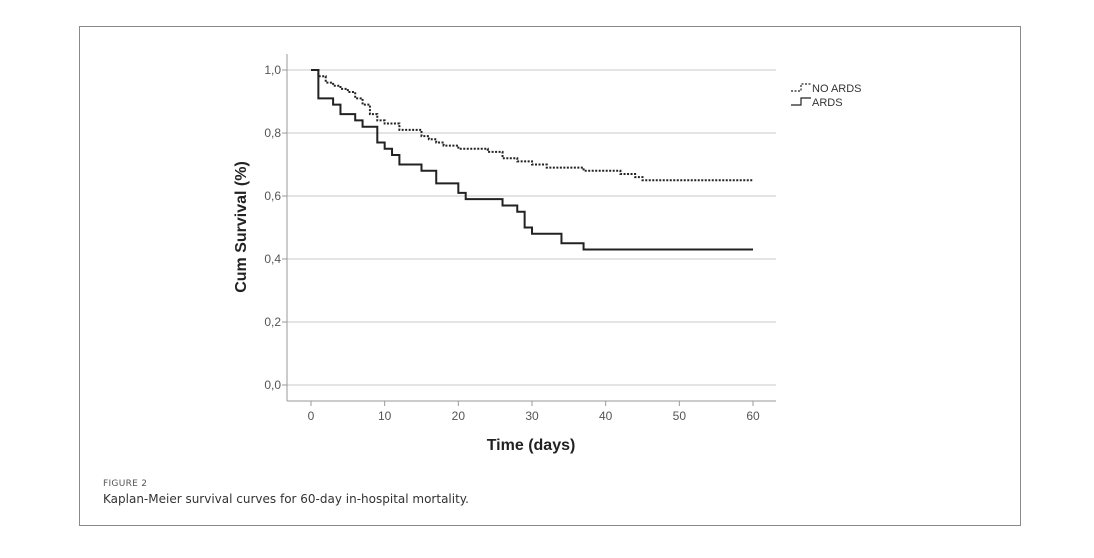 This screenshot has height=558, width=1094. I want to click on x-tick-label: 50, so click(680, 416).